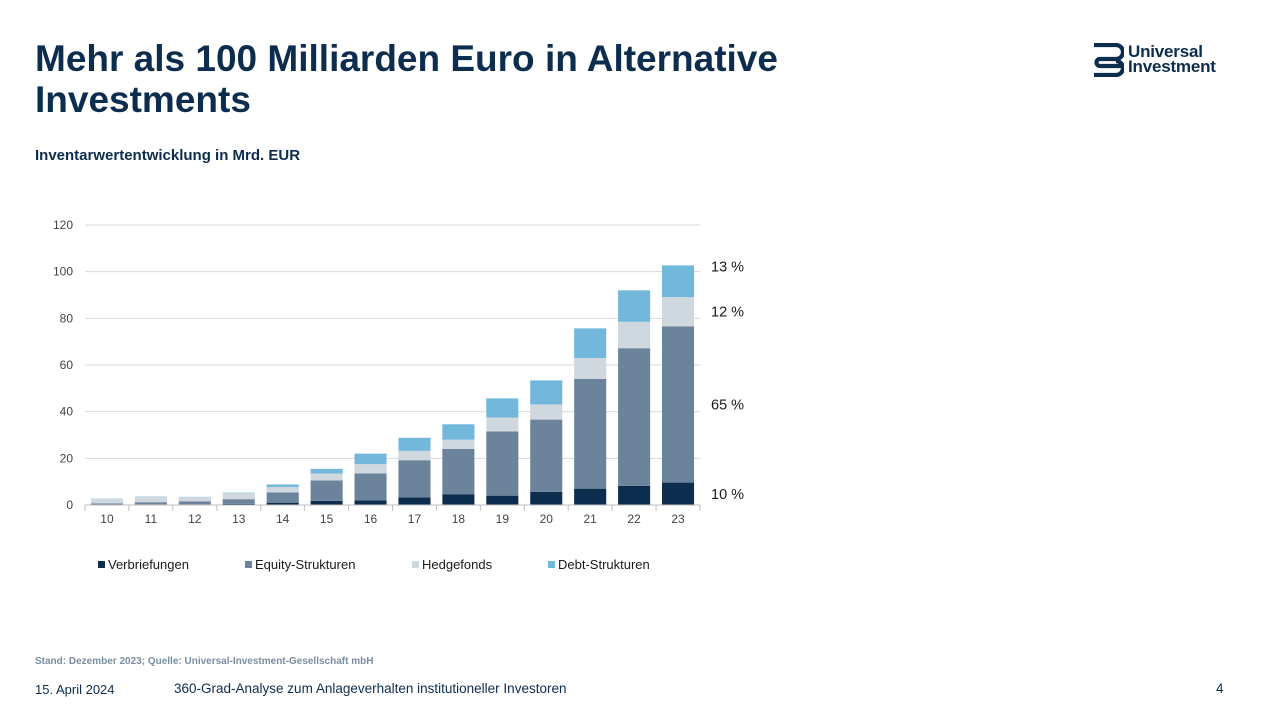 The height and width of the screenshot is (706, 1262). What do you see at coordinates (415, 564) in the screenshot?
I see `legend-swatch-hedgefonds` at bounding box center [415, 564].